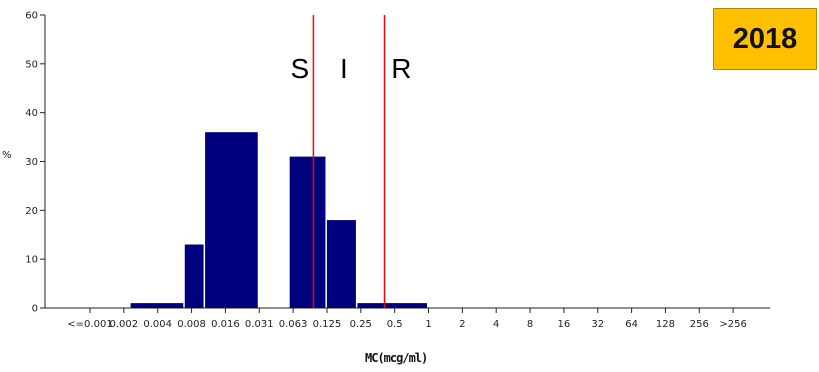  What do you see at coordinates (564, 324) in the screenshot?
I see `x-tick-label: 16` at bounding box center [564, 324].